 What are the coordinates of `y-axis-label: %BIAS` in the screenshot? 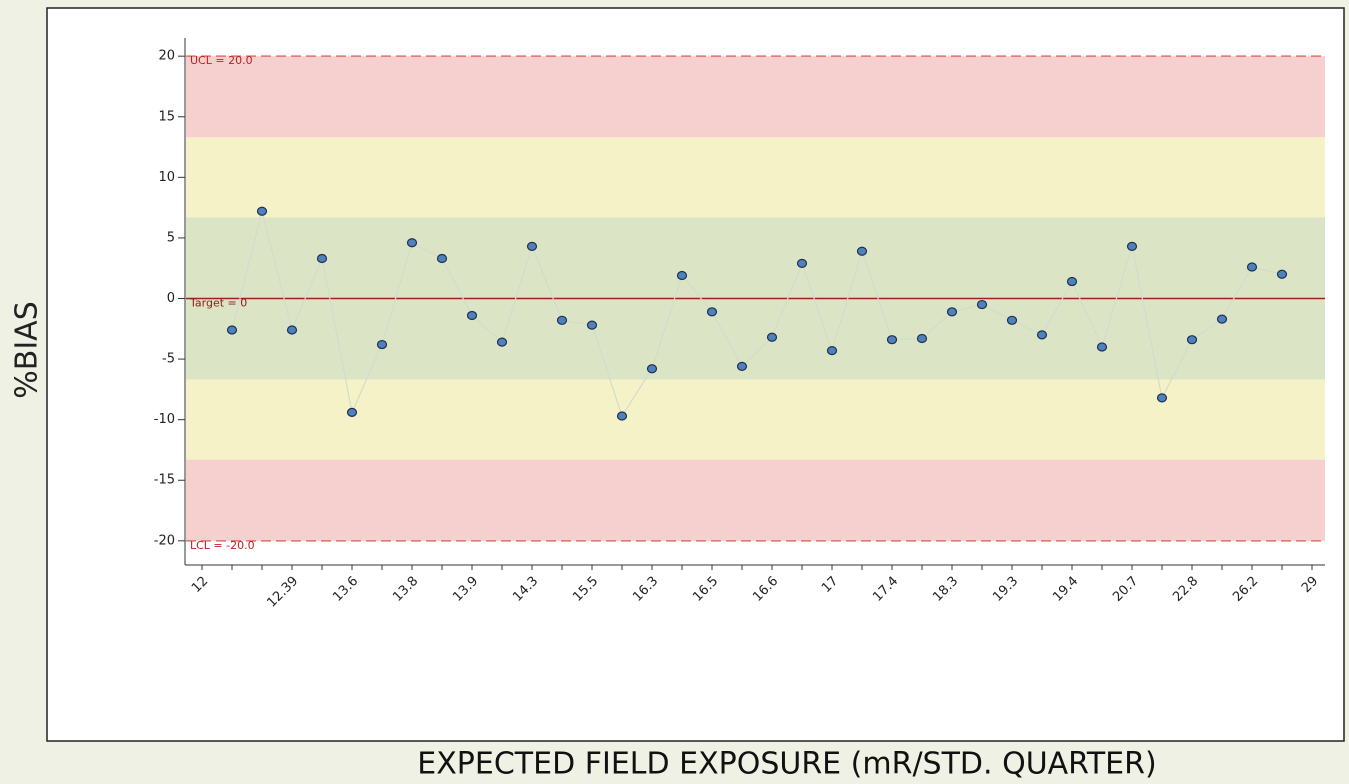 It's located at (27, 350).